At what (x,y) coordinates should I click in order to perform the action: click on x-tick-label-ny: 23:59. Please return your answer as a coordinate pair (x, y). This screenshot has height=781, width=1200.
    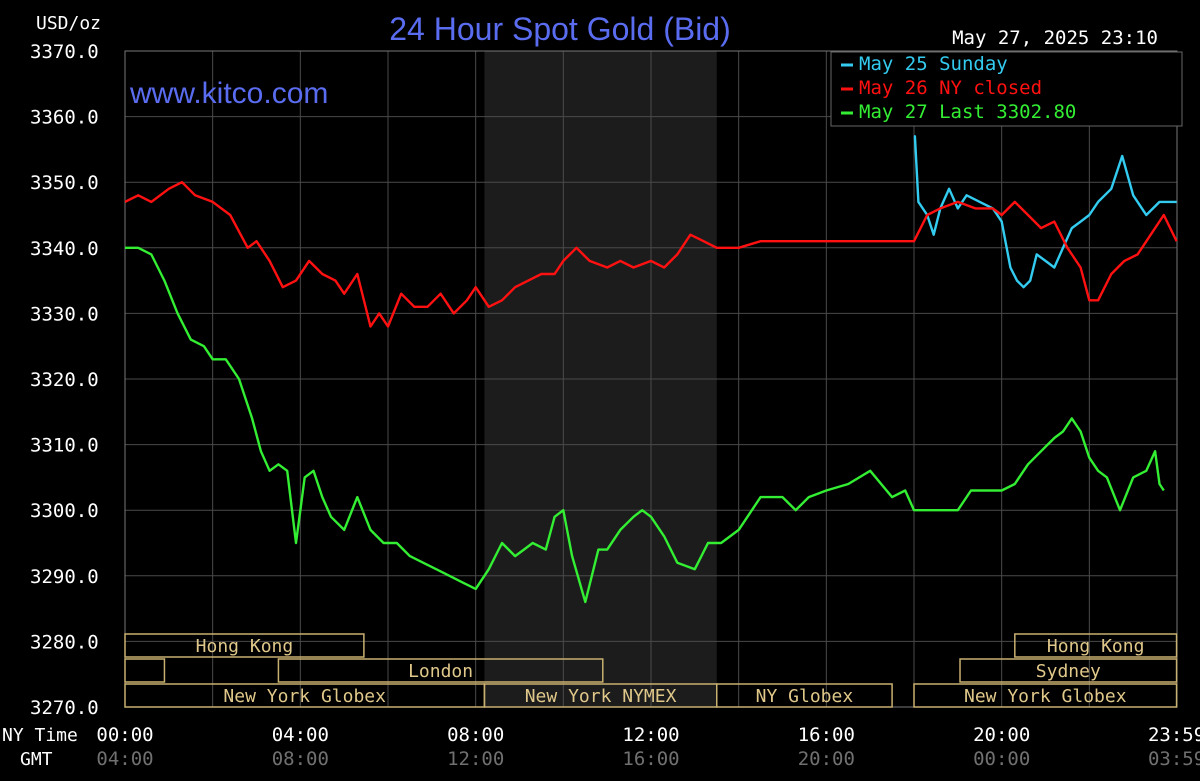
    Looking at the image, I should click on (1174, 735).